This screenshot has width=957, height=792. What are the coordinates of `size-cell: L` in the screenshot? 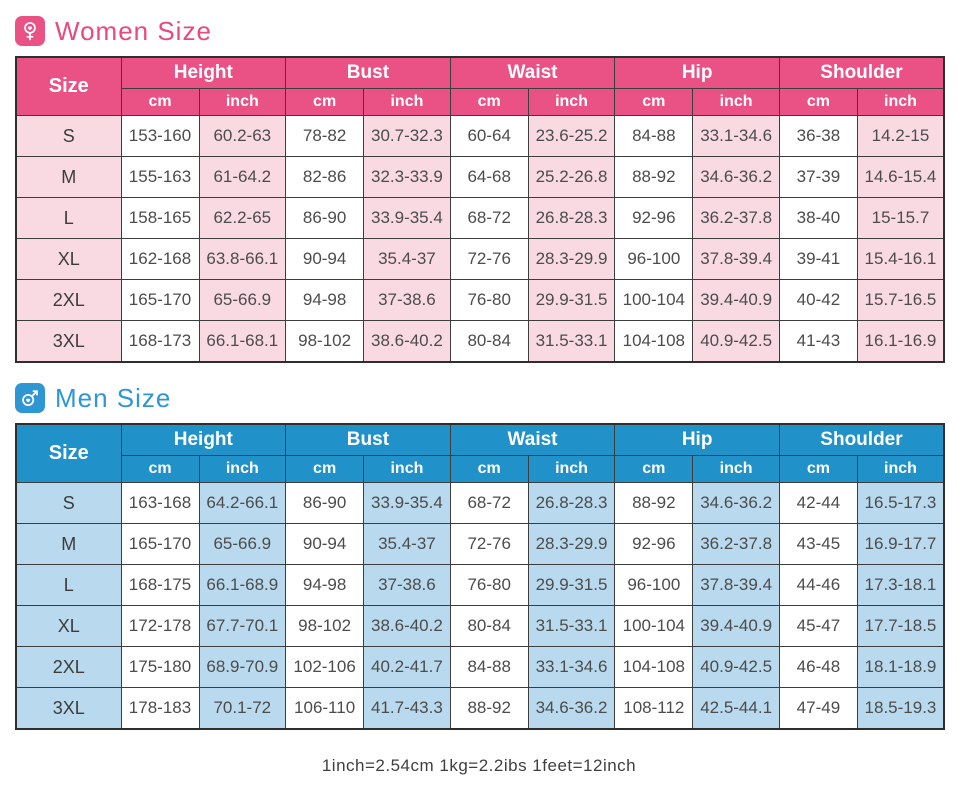 It's located at (68, 585).